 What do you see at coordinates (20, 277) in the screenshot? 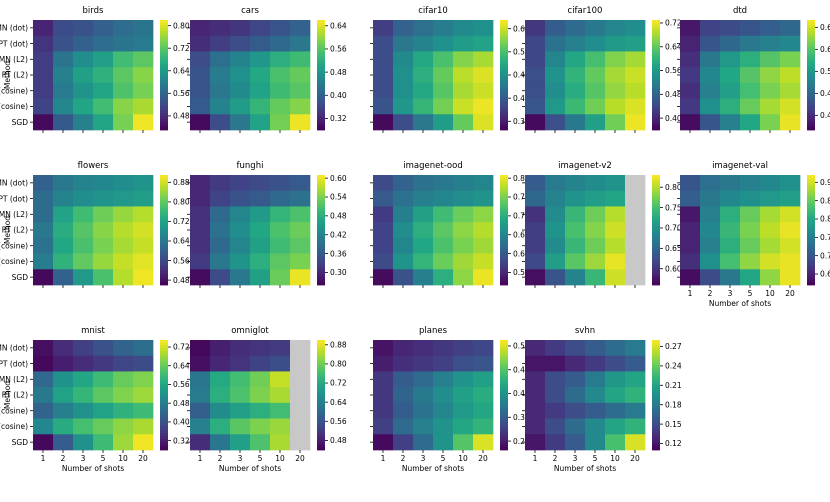
I see `y-tick-label: SGD` at bounding box center [20, 277].